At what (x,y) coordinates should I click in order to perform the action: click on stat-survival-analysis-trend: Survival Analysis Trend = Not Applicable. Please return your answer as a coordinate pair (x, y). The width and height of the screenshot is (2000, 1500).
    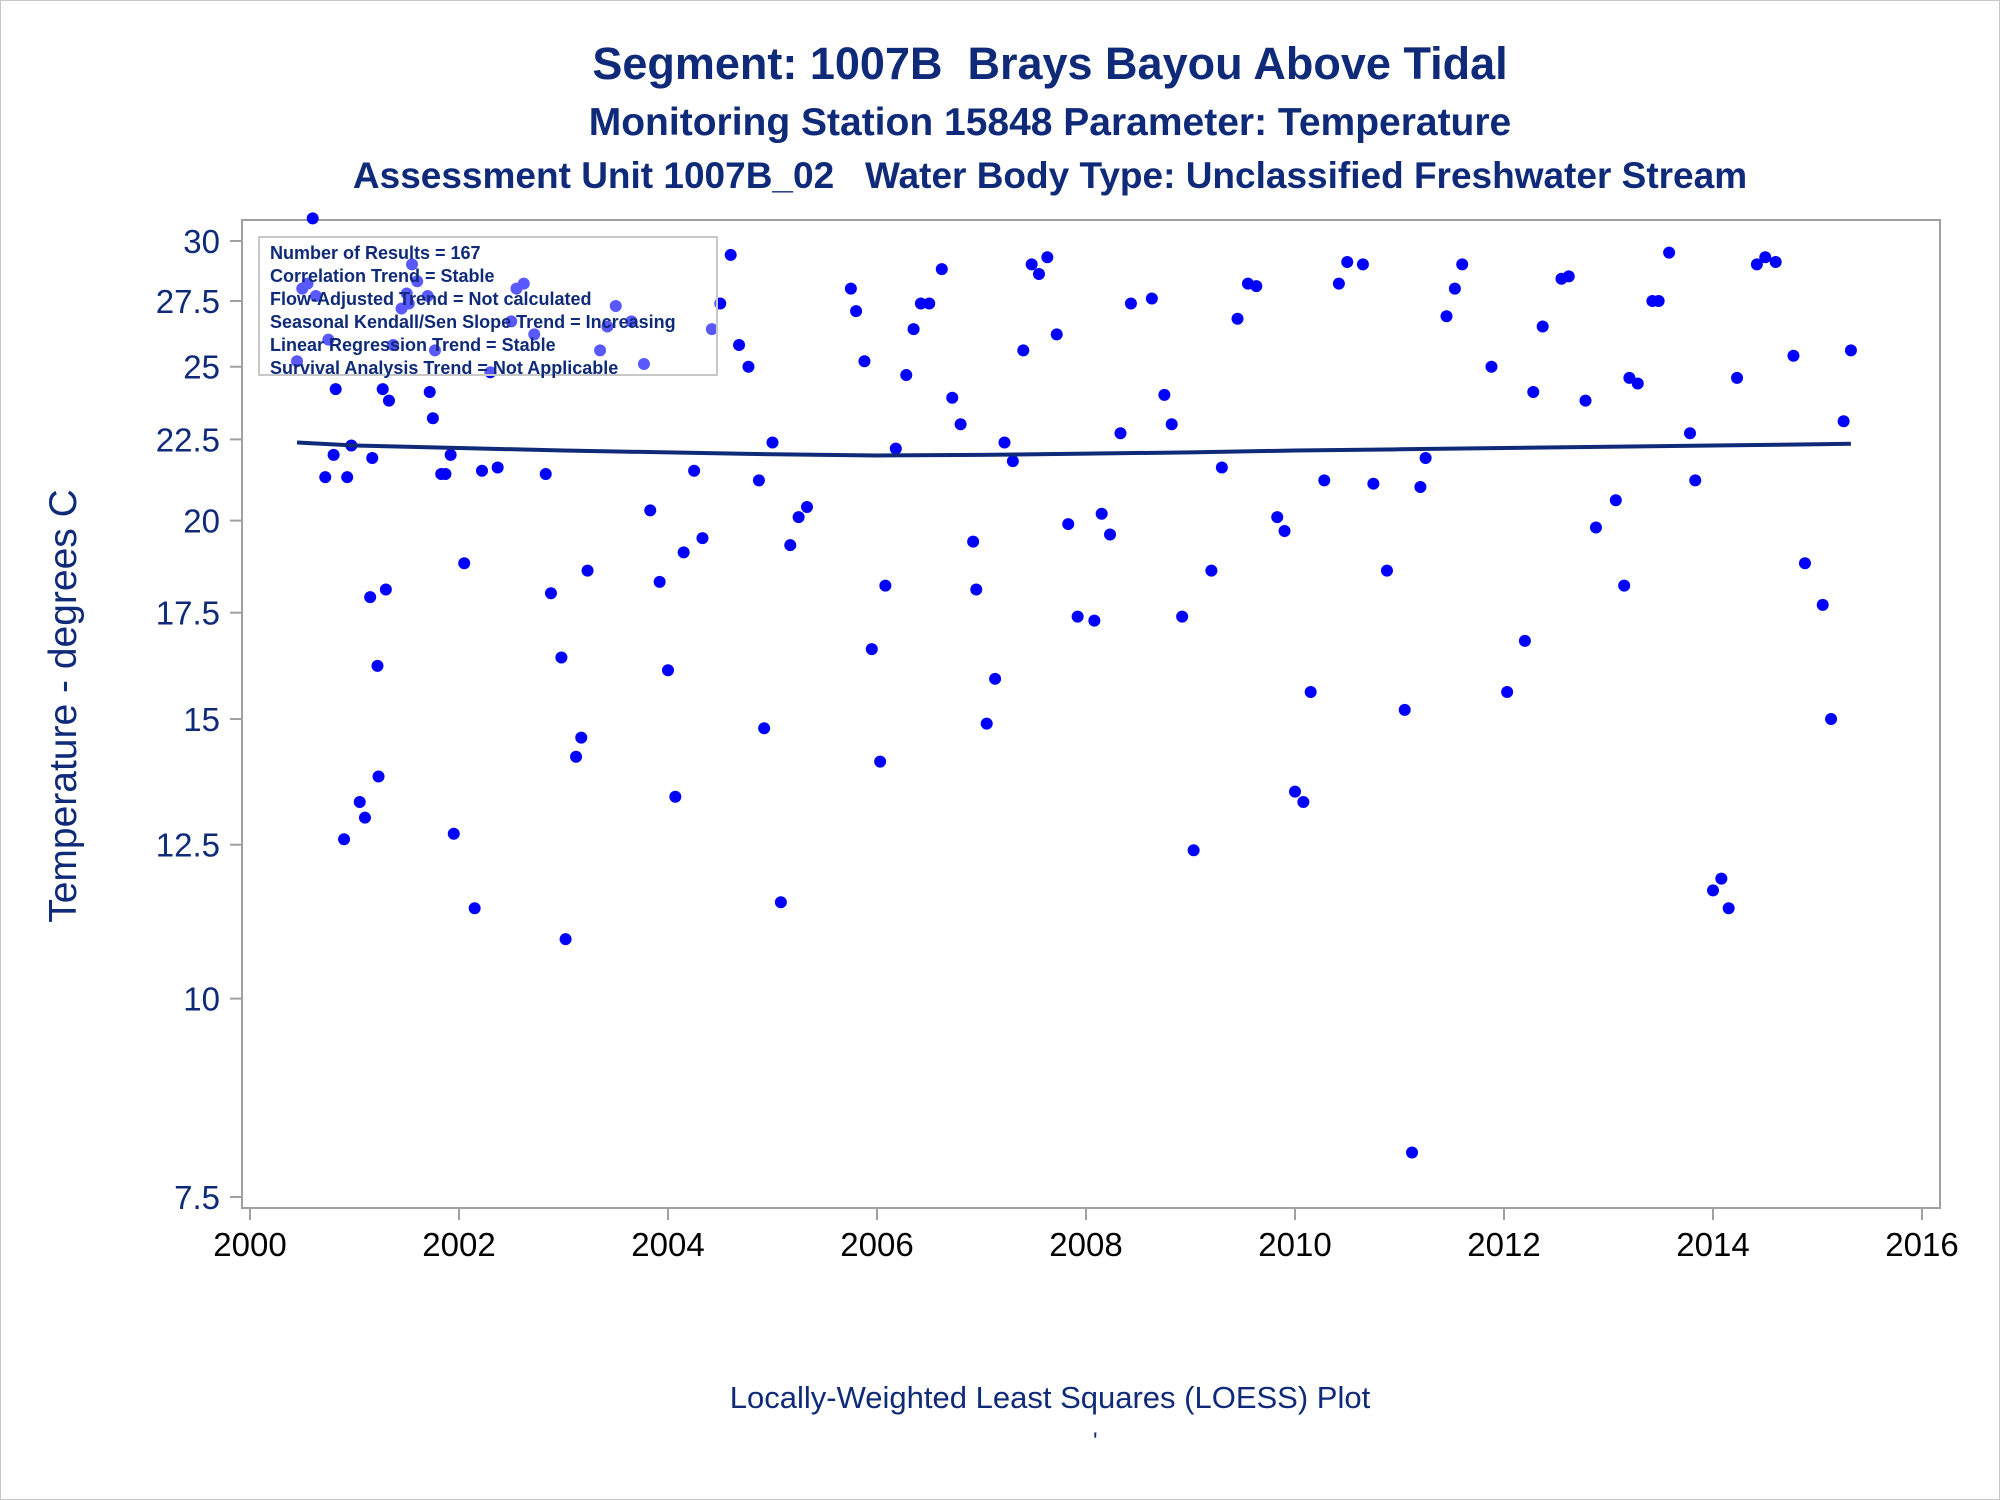
    Looking at the image, I should click on (444, 368).